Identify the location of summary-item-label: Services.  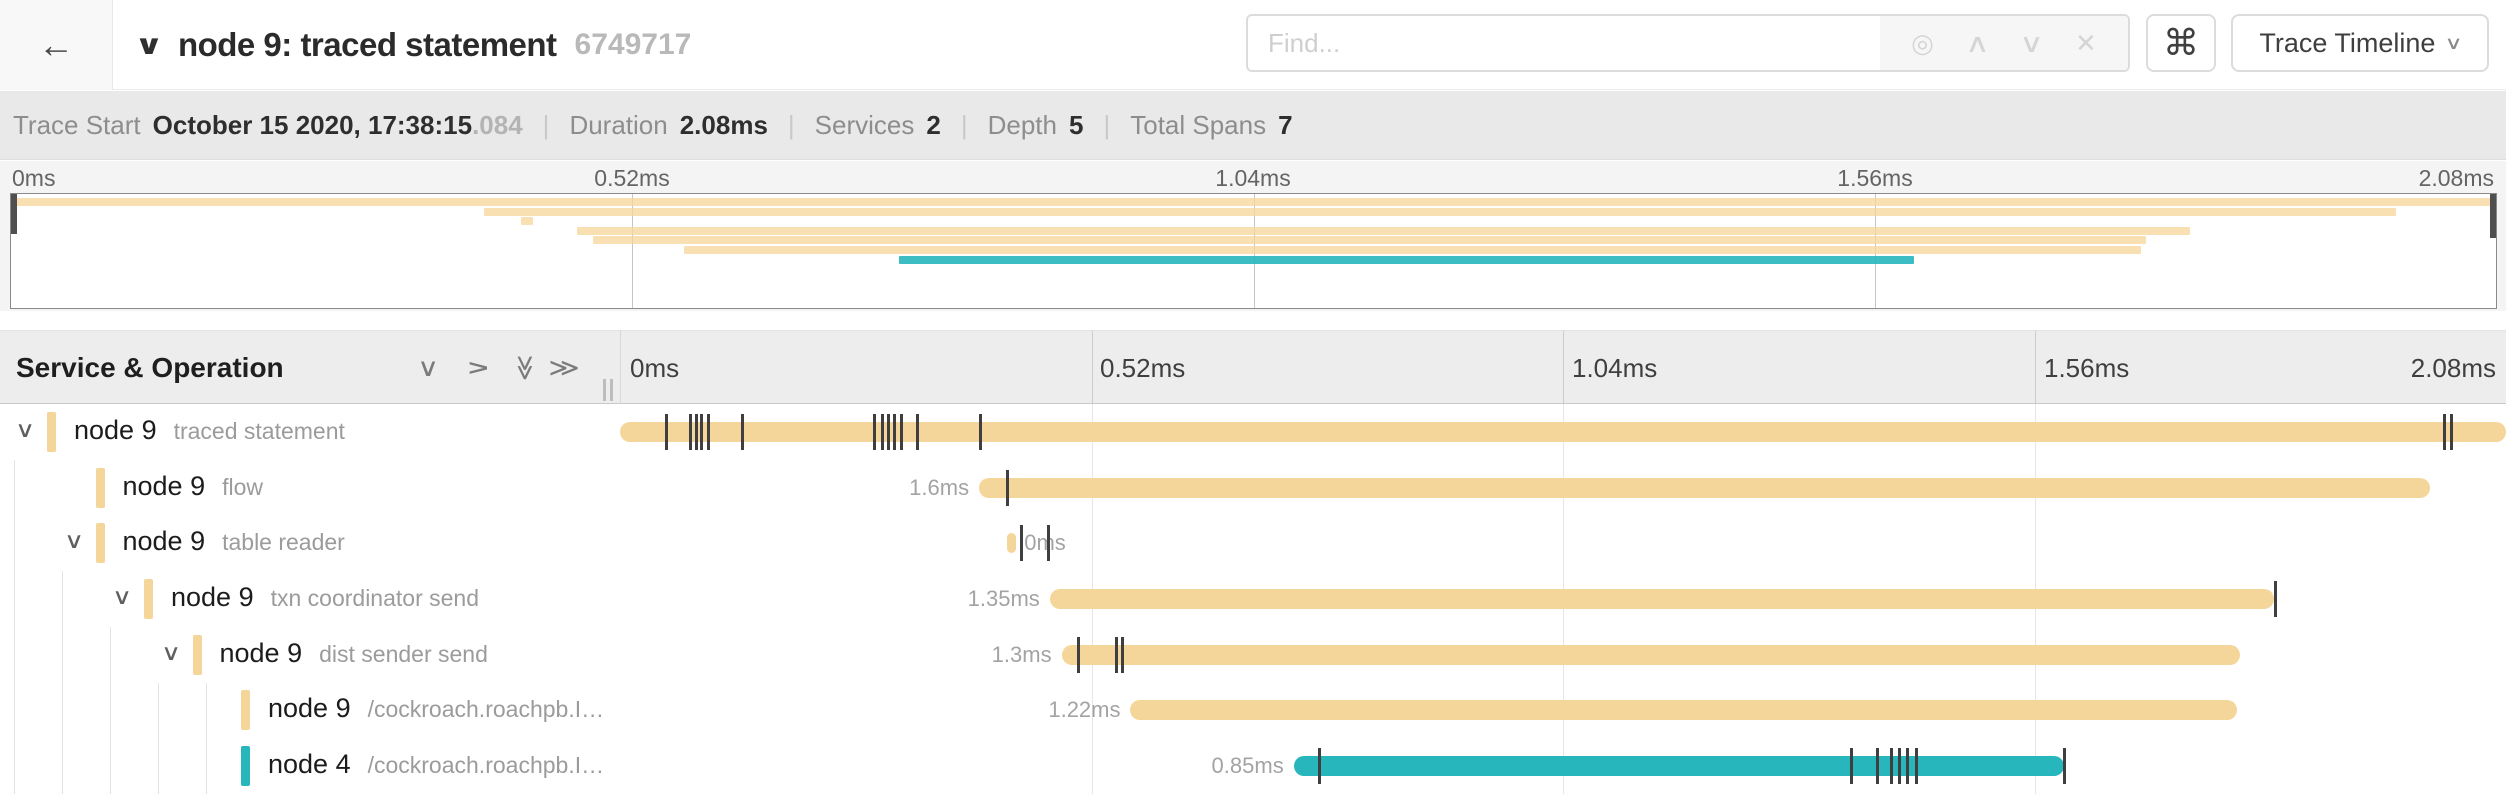
(864, 124).